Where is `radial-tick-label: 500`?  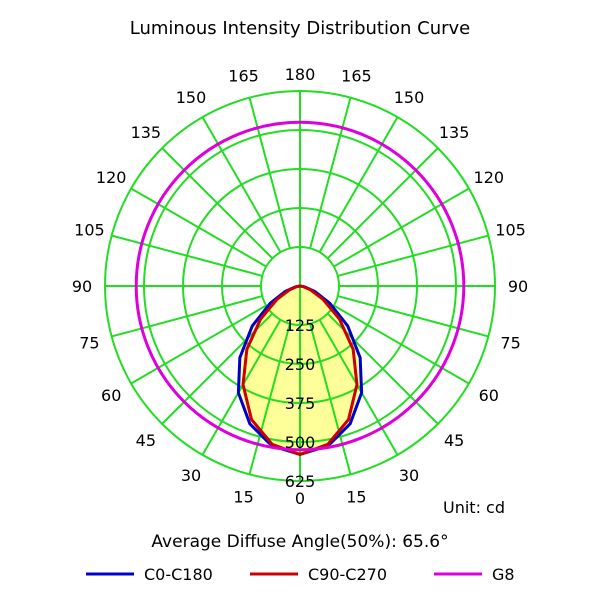 radial-tick-label: 500 is located at coordinates (300, 442).